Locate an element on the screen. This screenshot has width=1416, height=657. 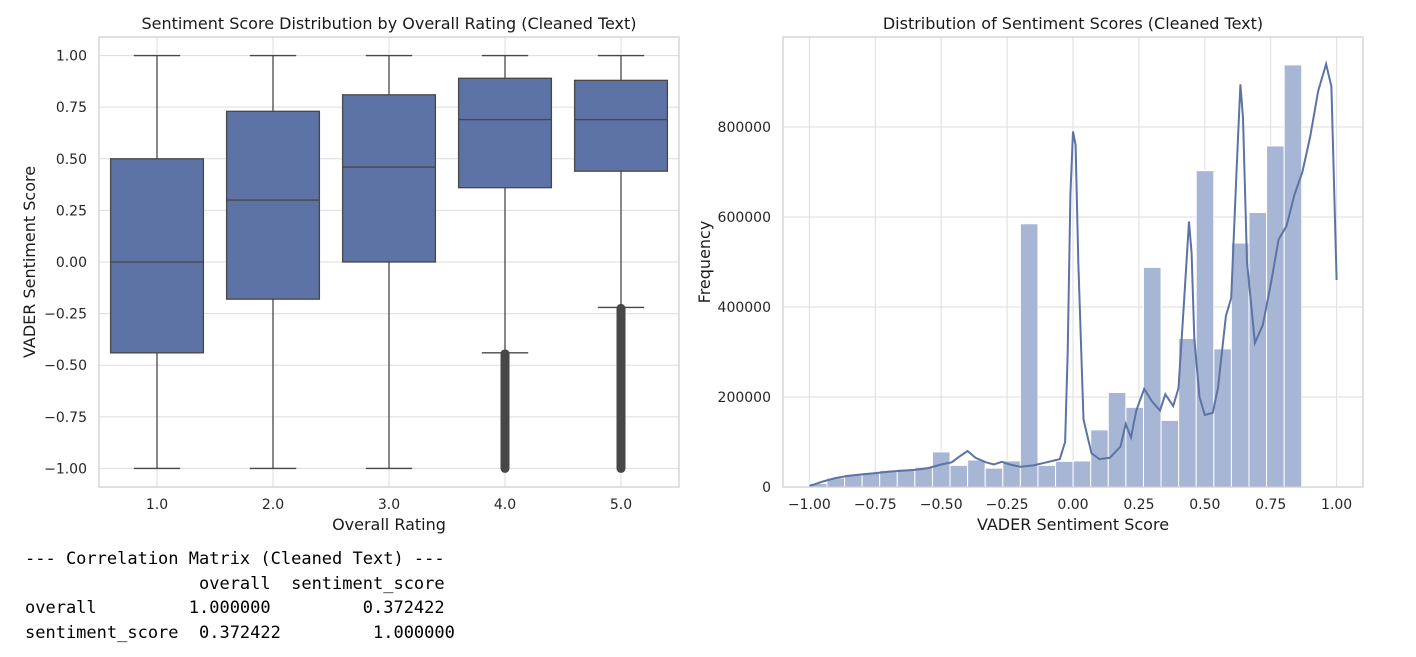
histogram-y-tick-label: 400000 is located at coordinates (744, 308).